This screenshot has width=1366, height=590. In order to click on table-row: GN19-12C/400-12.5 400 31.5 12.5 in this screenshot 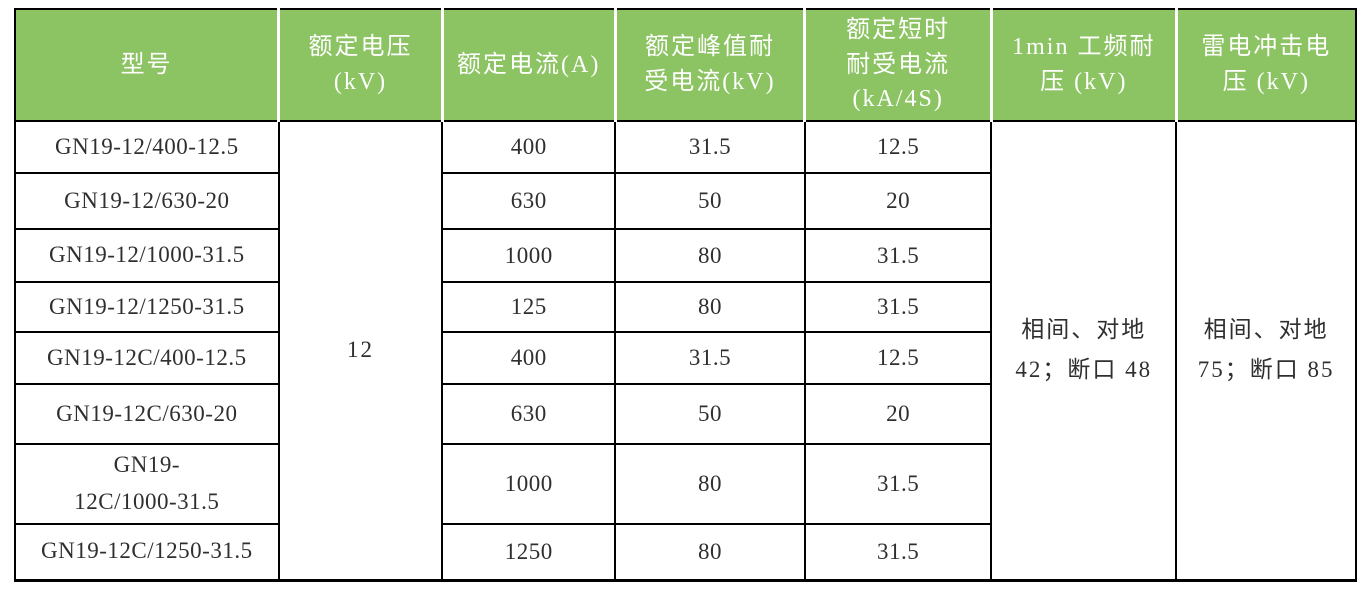, I will do `click(685, 358)`.